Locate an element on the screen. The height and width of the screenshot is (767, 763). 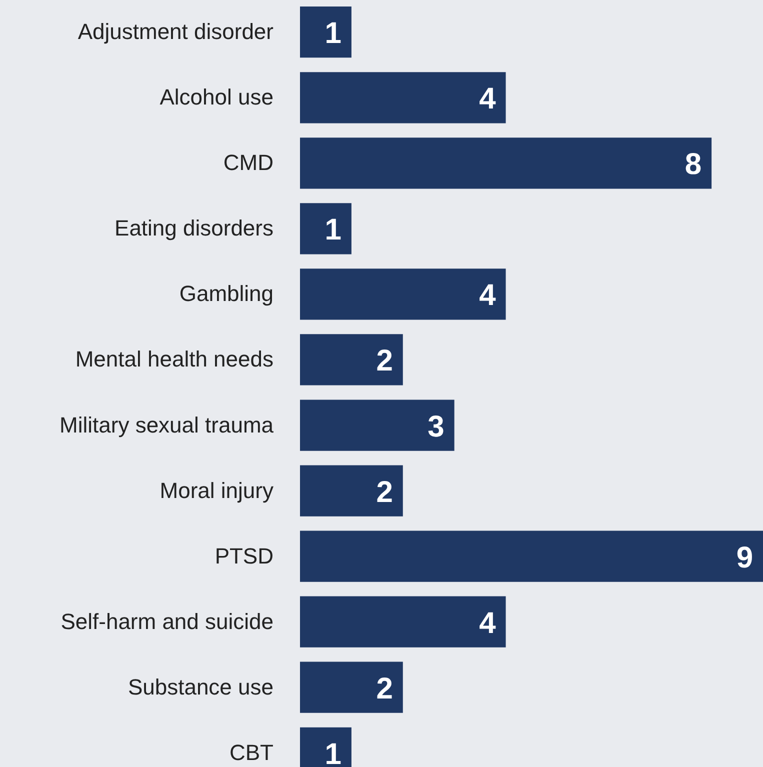
data-label: 9 is located at coordinates (744, 557).